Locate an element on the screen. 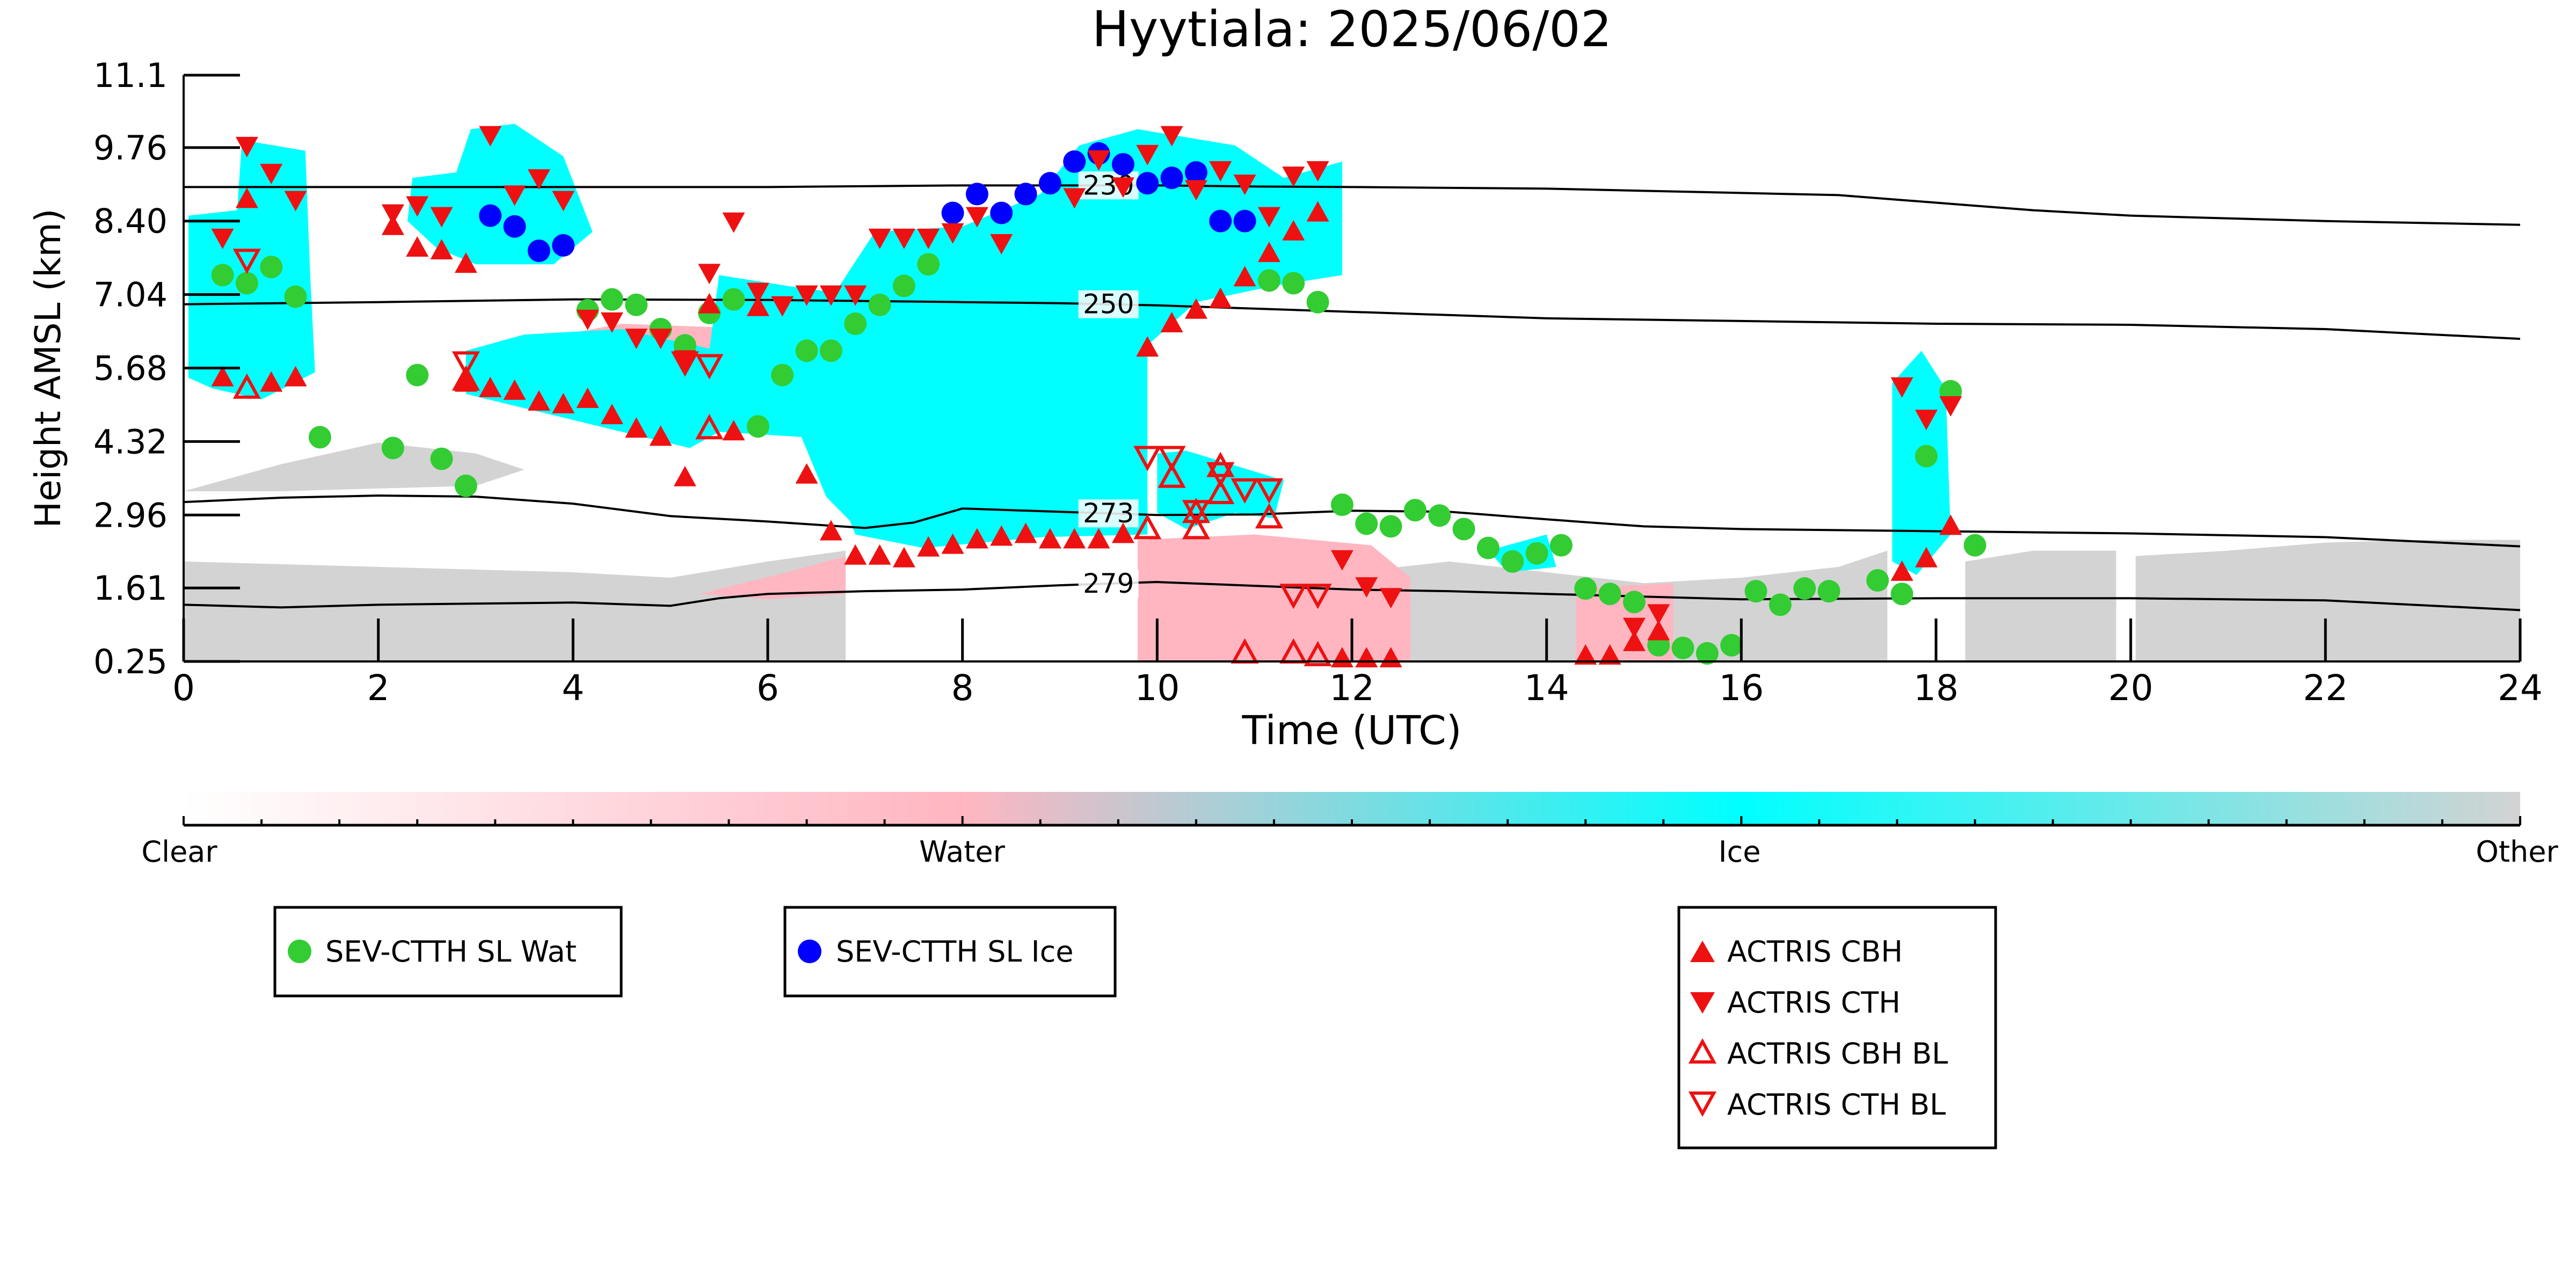 This screenshot has height=1288, width=2576. y-tick-label: 11.1 is located at coordinates (130, 75).